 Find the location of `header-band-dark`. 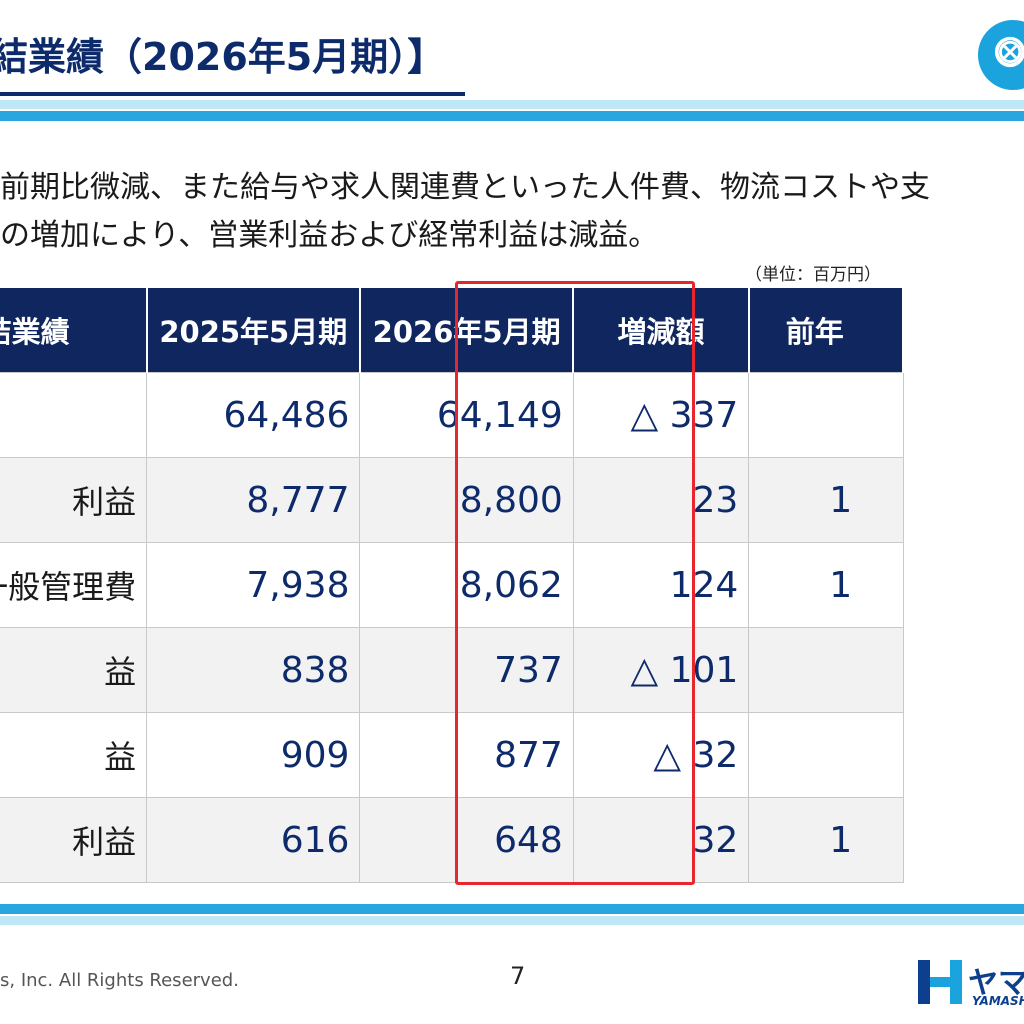

header-band-dark is located at coordinates (512, 116).